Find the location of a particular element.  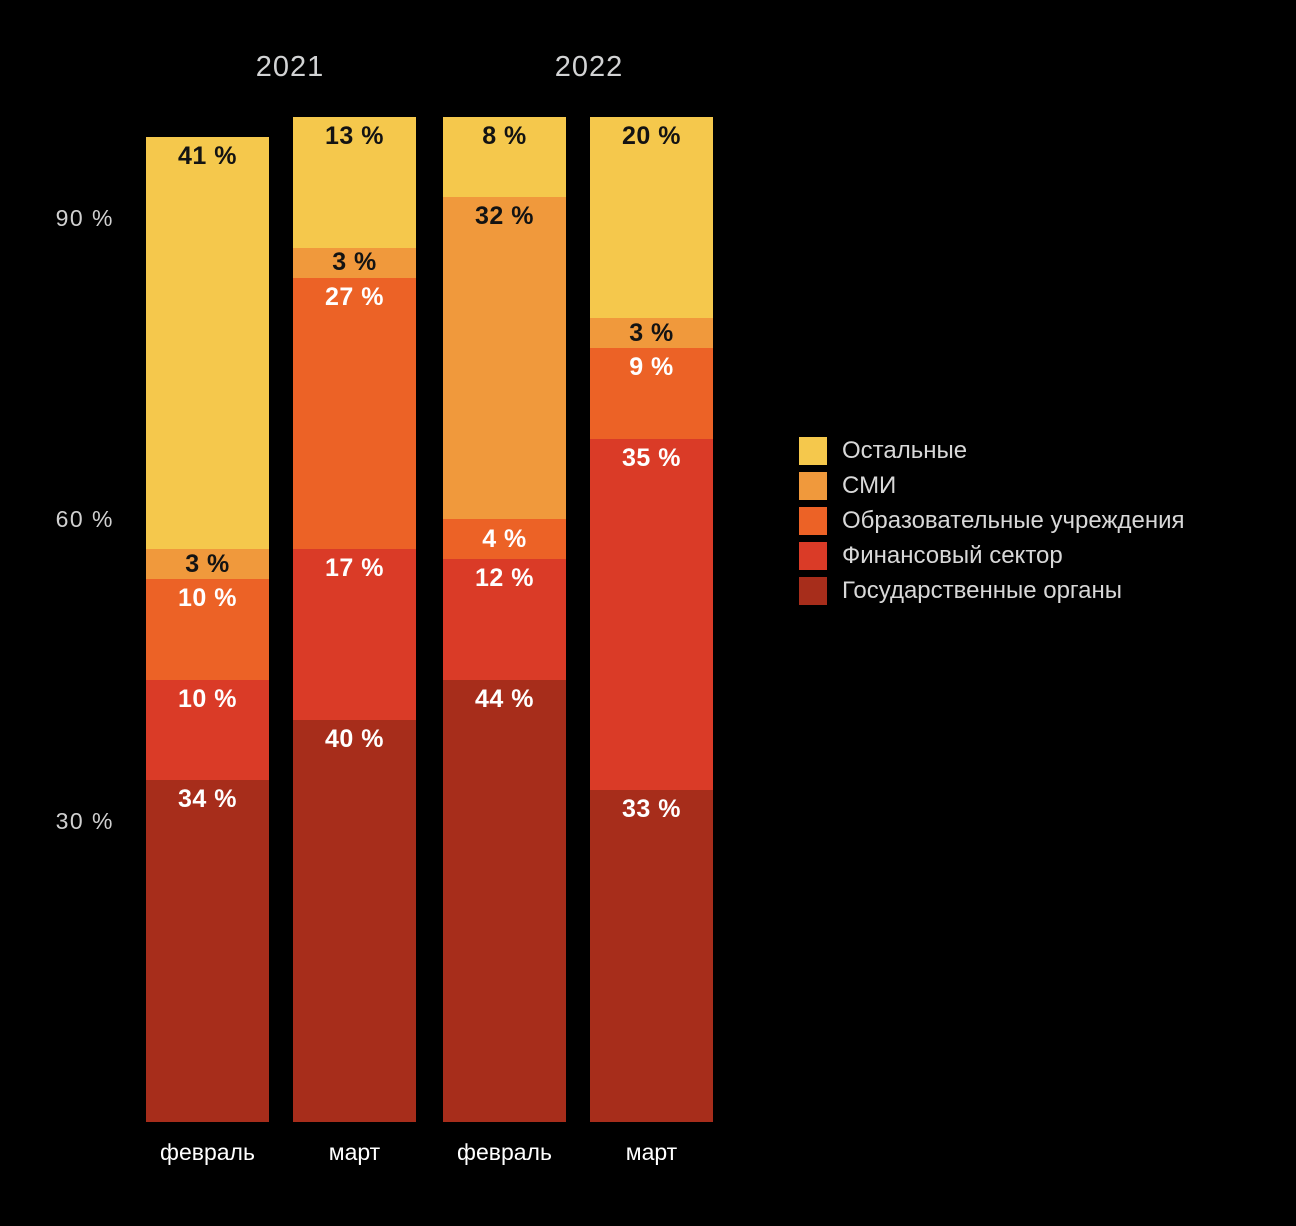

legend-label-gov: Государственные органы is located at coordinates (982, 590).